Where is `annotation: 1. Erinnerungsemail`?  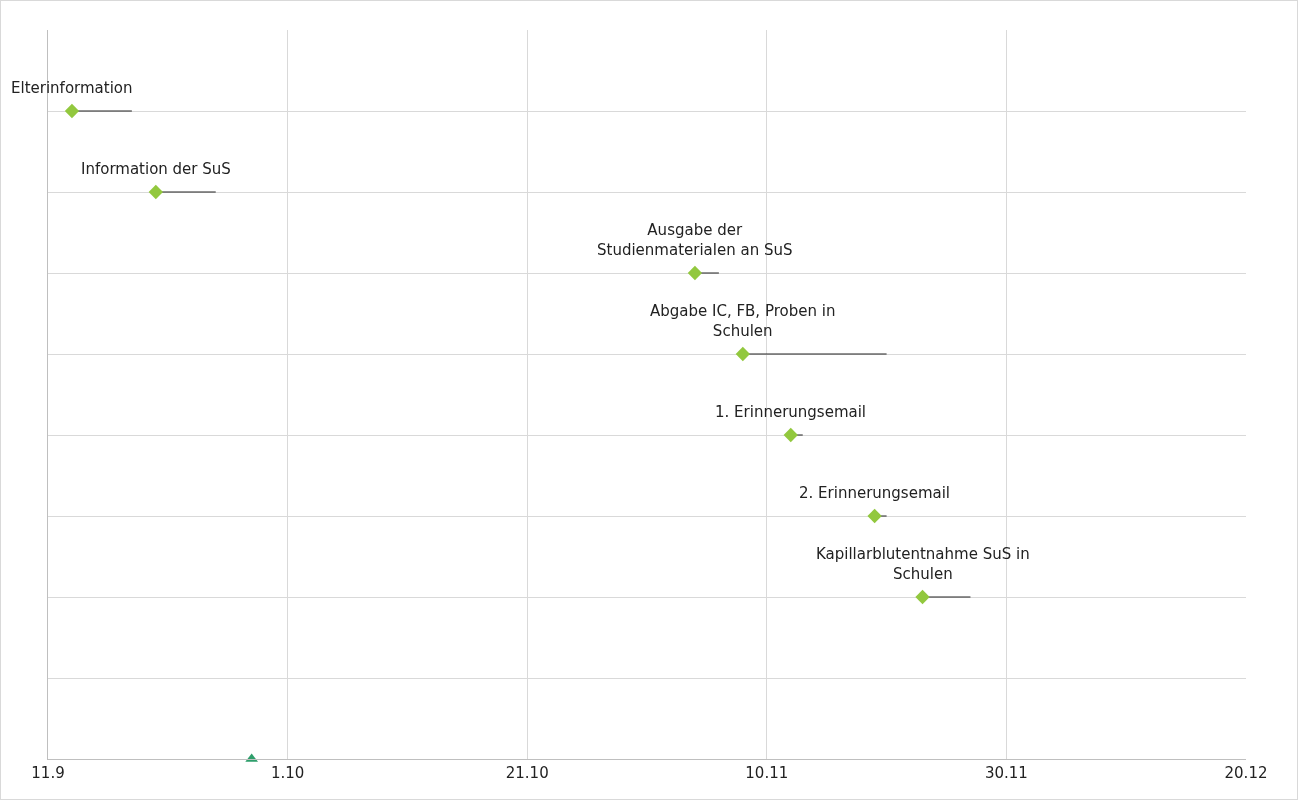
annotation: 1. Erinnerungsemail is located at coordinates (791, 412).